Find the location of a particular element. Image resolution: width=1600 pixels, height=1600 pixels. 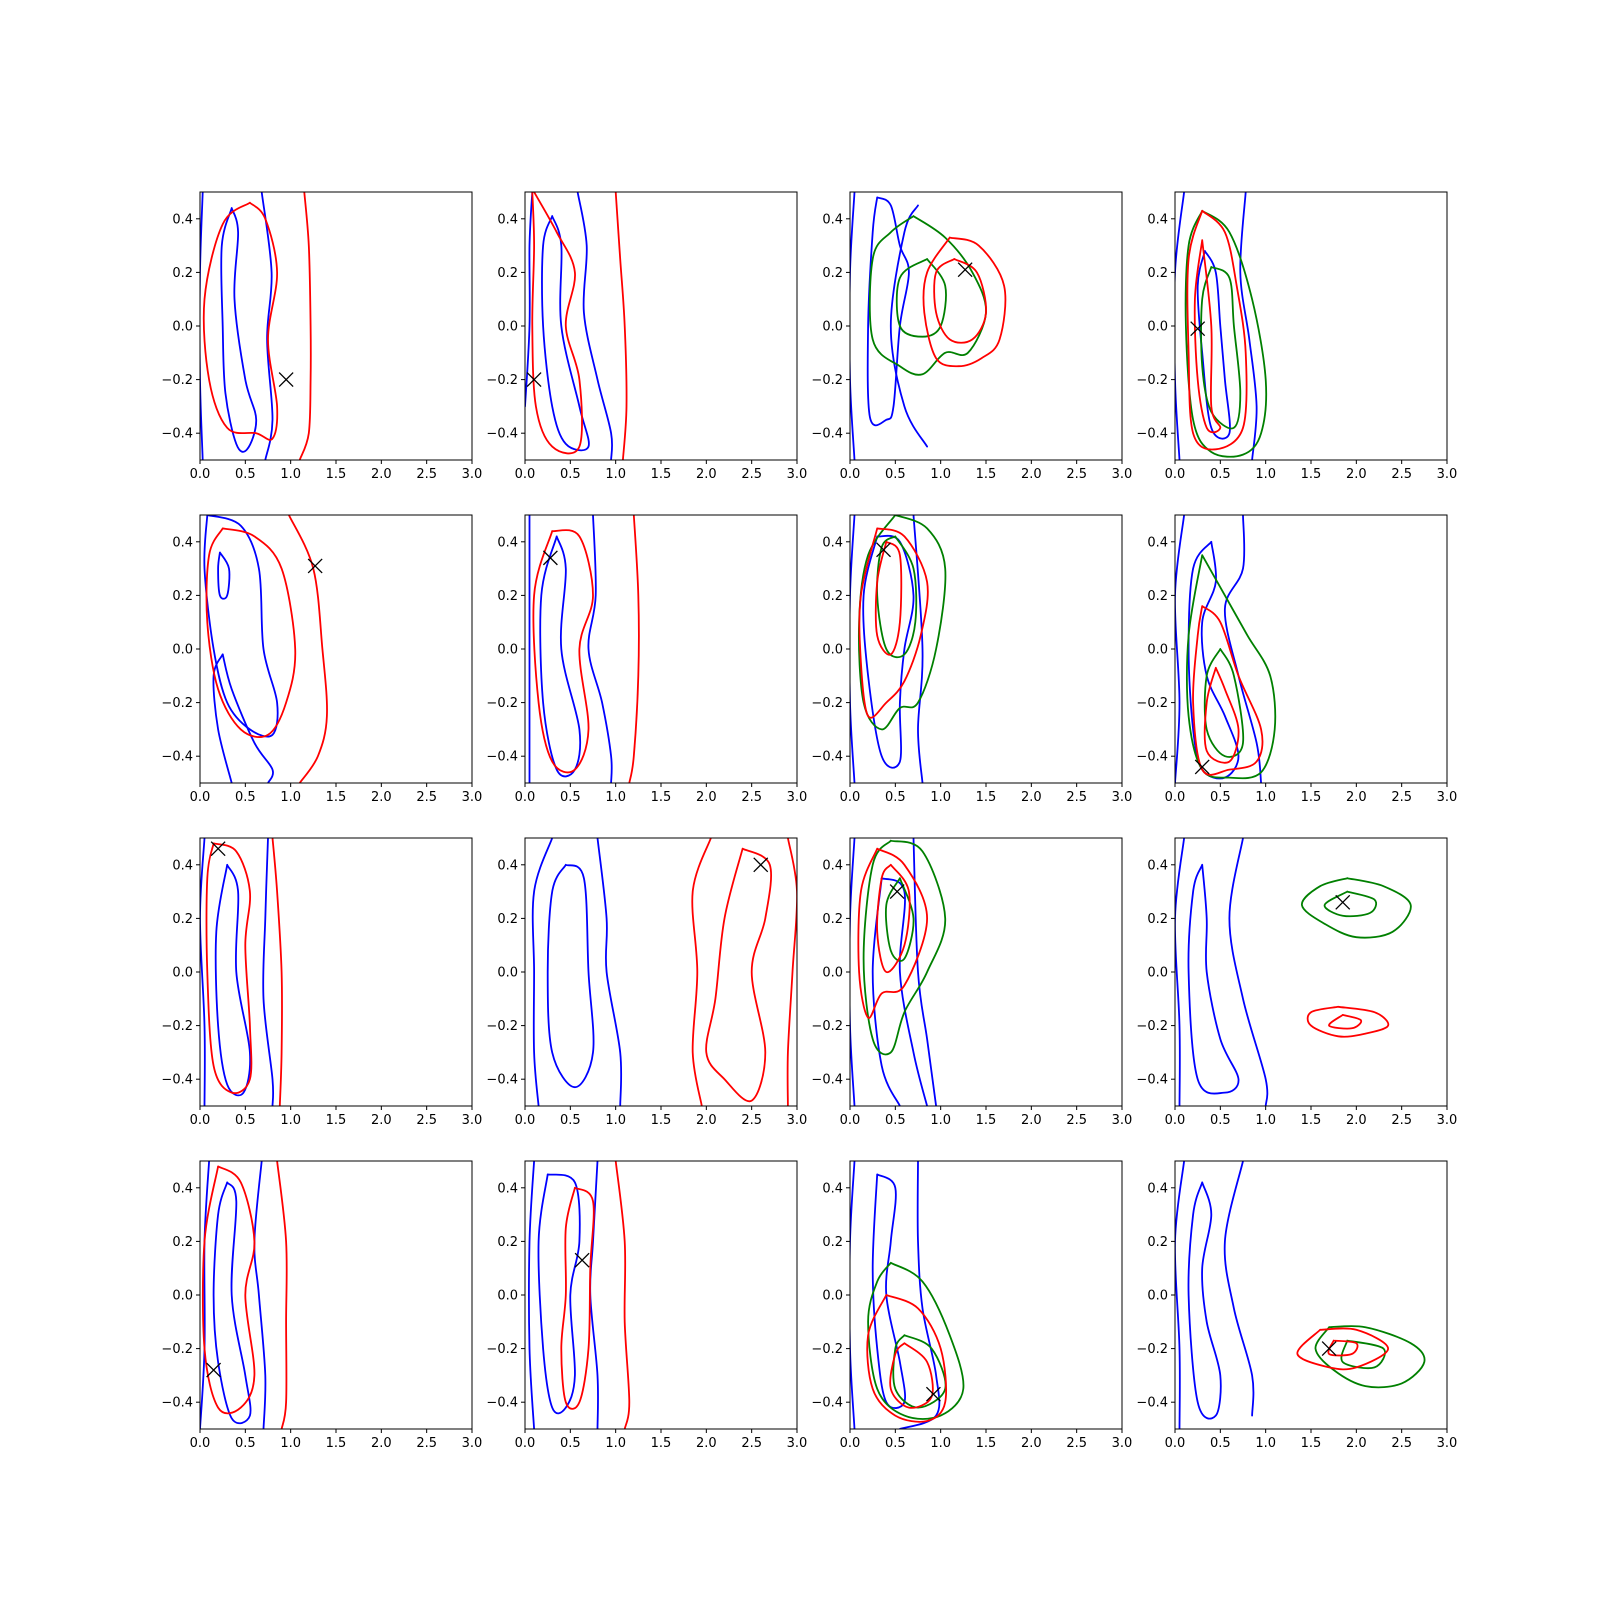

subplot-r2-c1: 0.0 0.5 1.0 1.5 2.0 2.5 3.0 −0.4 −0.2 0.0 0.2 0.4 is located at coordinates (321, 659).